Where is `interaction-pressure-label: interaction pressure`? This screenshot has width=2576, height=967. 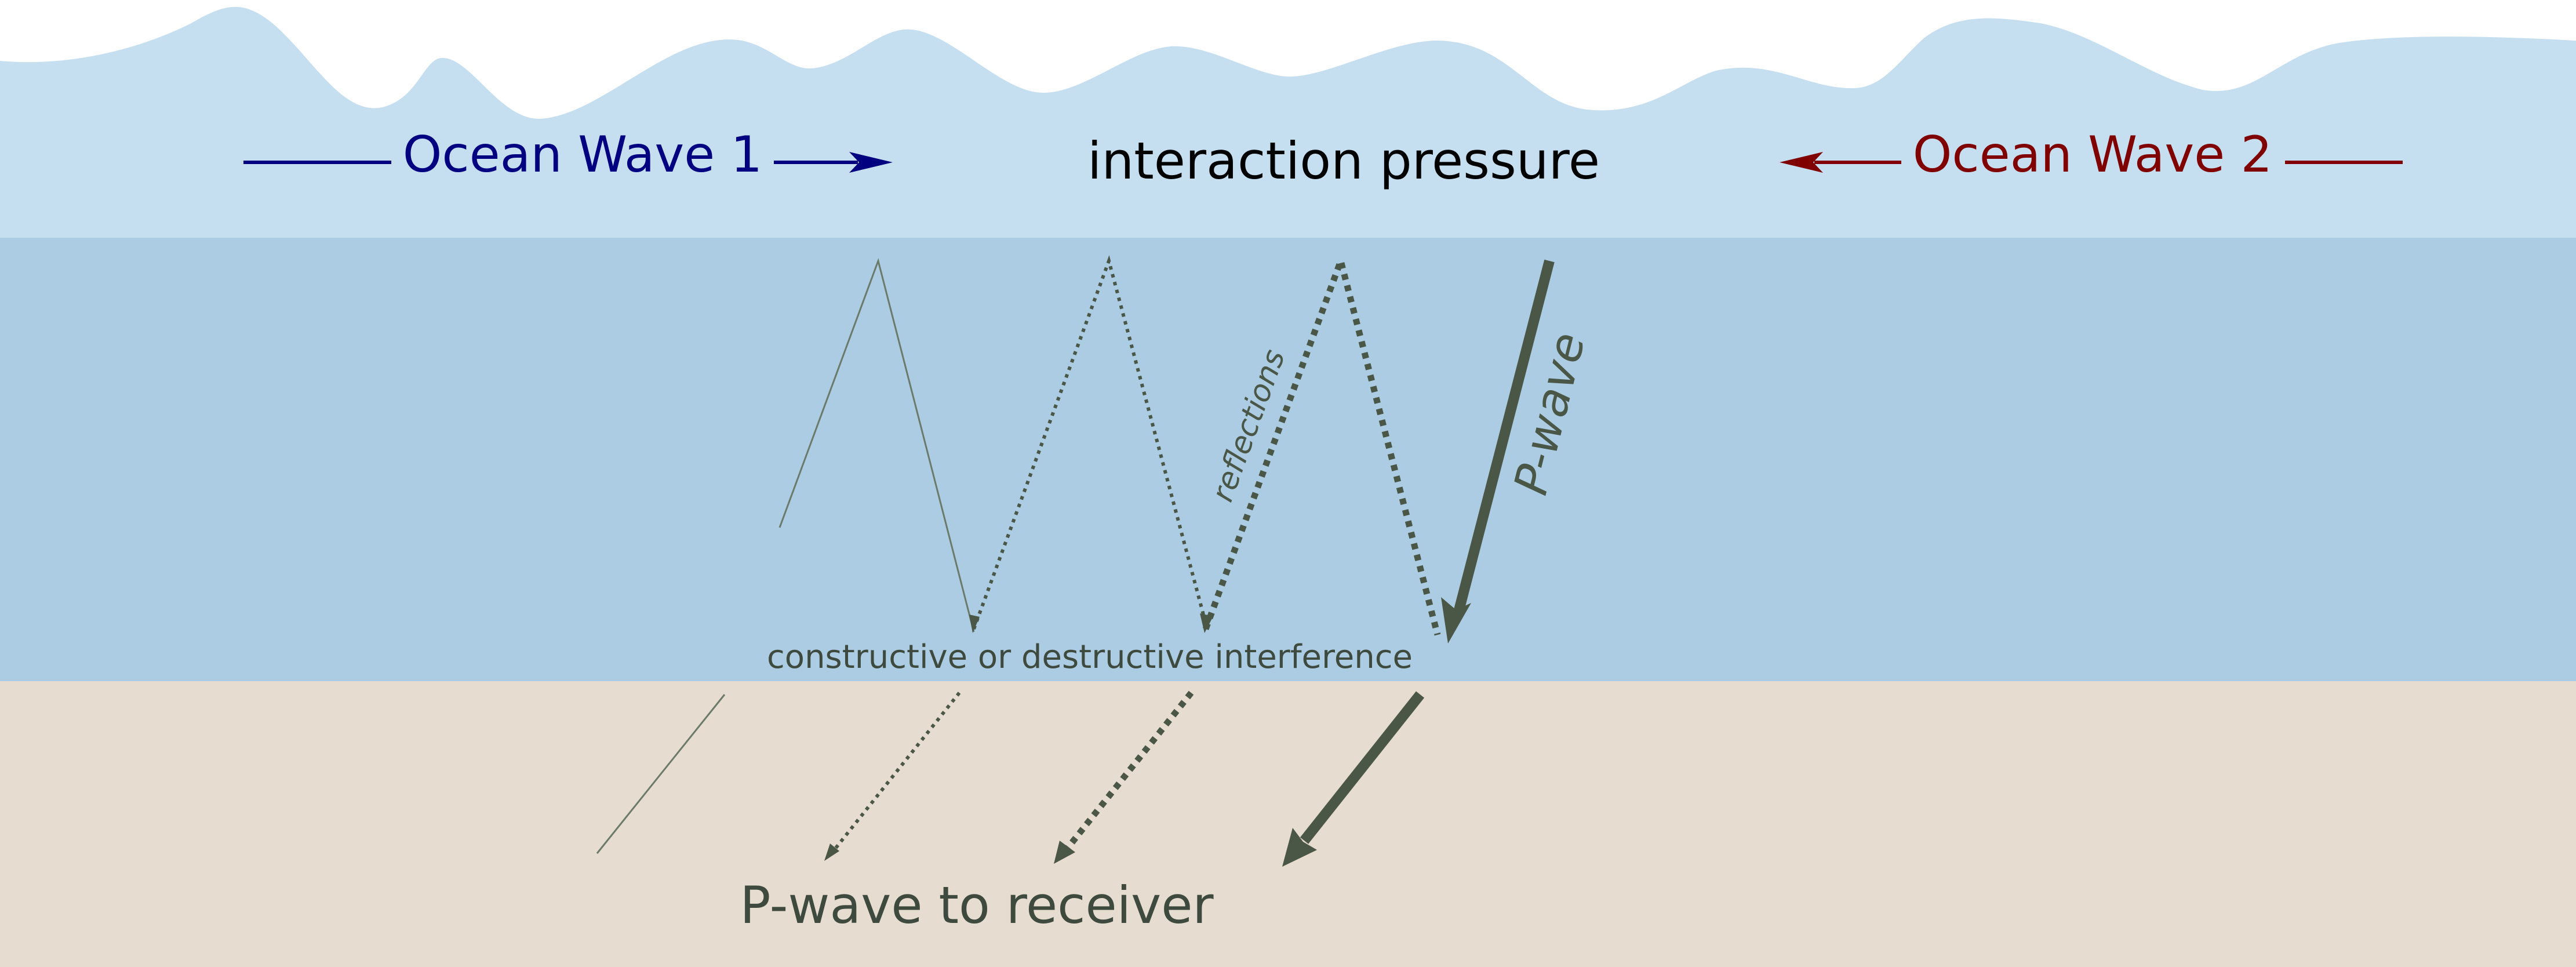
interaction-pressure-label: interaction pressure is located at coordinates (1343, 161).